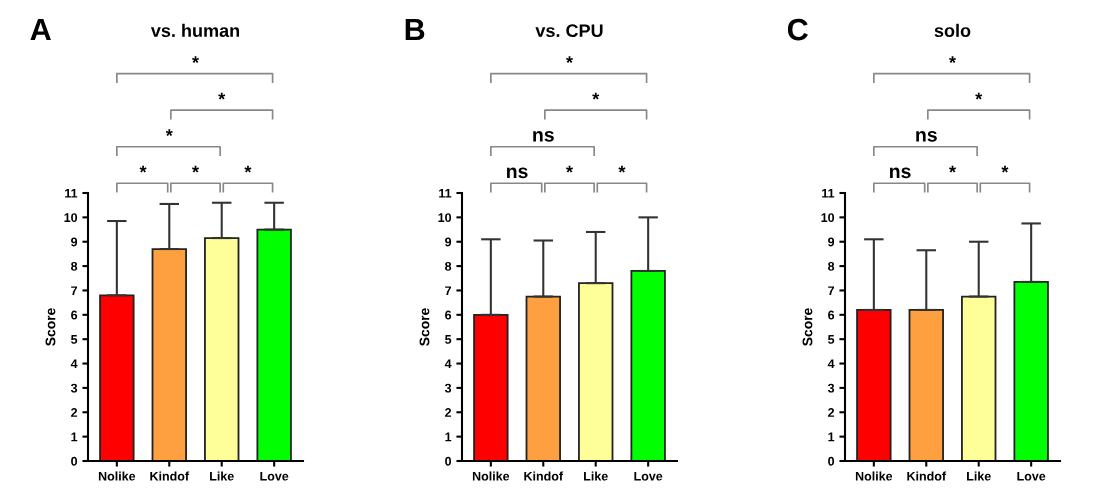  Describe the element at coordinates (415, 30) in the screenshot. I see `text: B` at that location.